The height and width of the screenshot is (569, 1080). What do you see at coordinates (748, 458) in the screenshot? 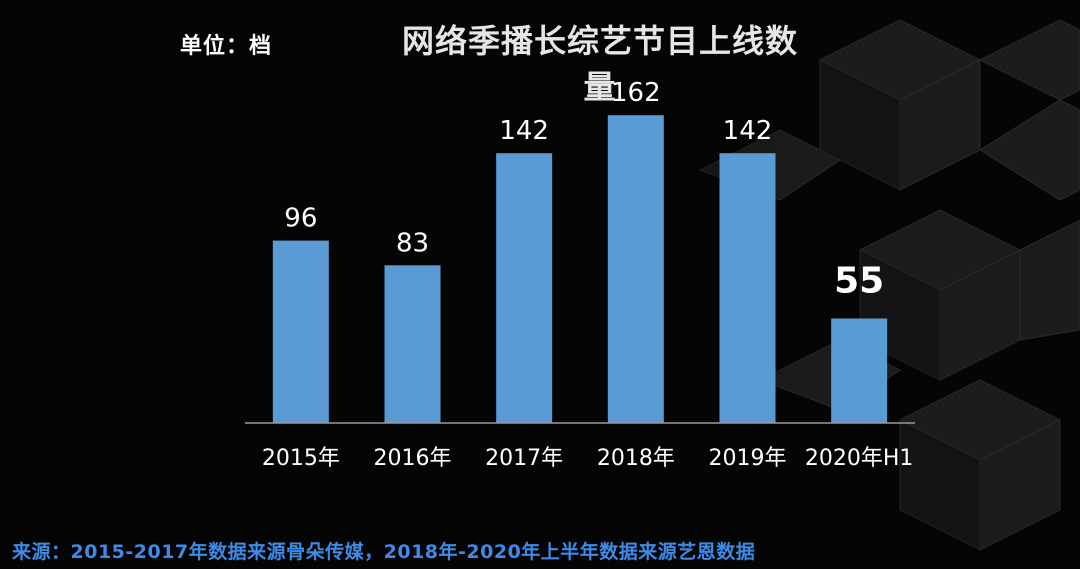
I see `x-tick-label-4: 2019年` at bounding box center [748, 458].